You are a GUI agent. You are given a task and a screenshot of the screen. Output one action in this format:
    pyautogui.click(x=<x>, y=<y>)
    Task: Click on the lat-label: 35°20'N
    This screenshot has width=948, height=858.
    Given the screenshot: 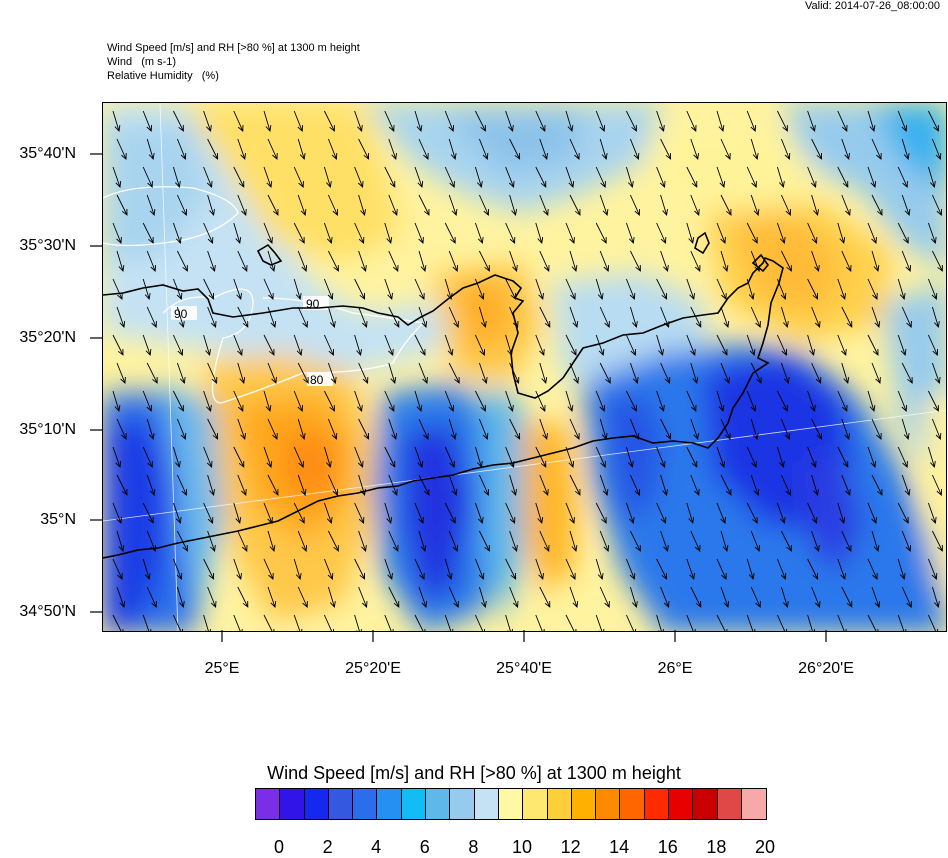 What is the action you would take?
    pyautogui.click(x=47, y=337)
    